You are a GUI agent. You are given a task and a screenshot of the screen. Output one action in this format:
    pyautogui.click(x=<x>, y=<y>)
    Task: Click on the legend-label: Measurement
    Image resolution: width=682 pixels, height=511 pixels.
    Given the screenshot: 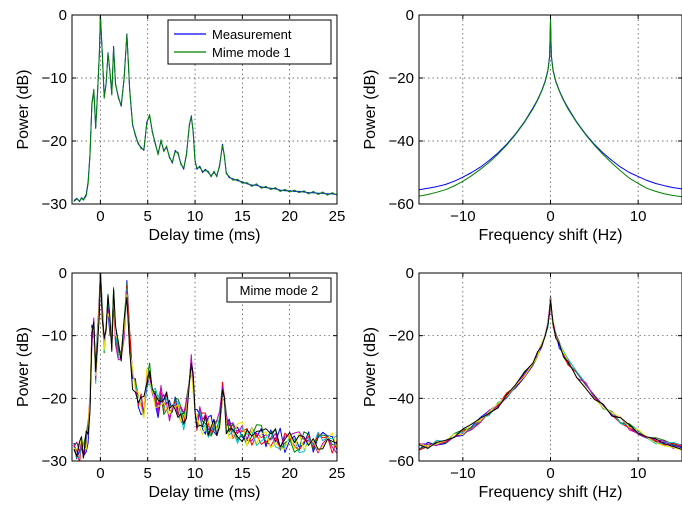 What is the action you would take?
    pyautogui.click(x=252, y=34)
    